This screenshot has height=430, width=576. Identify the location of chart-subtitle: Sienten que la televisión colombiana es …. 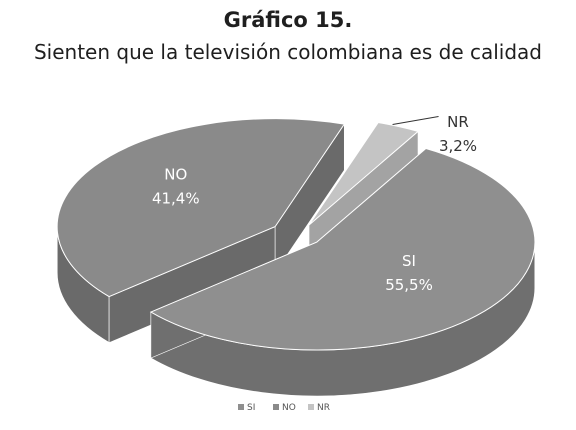
(288, 52).